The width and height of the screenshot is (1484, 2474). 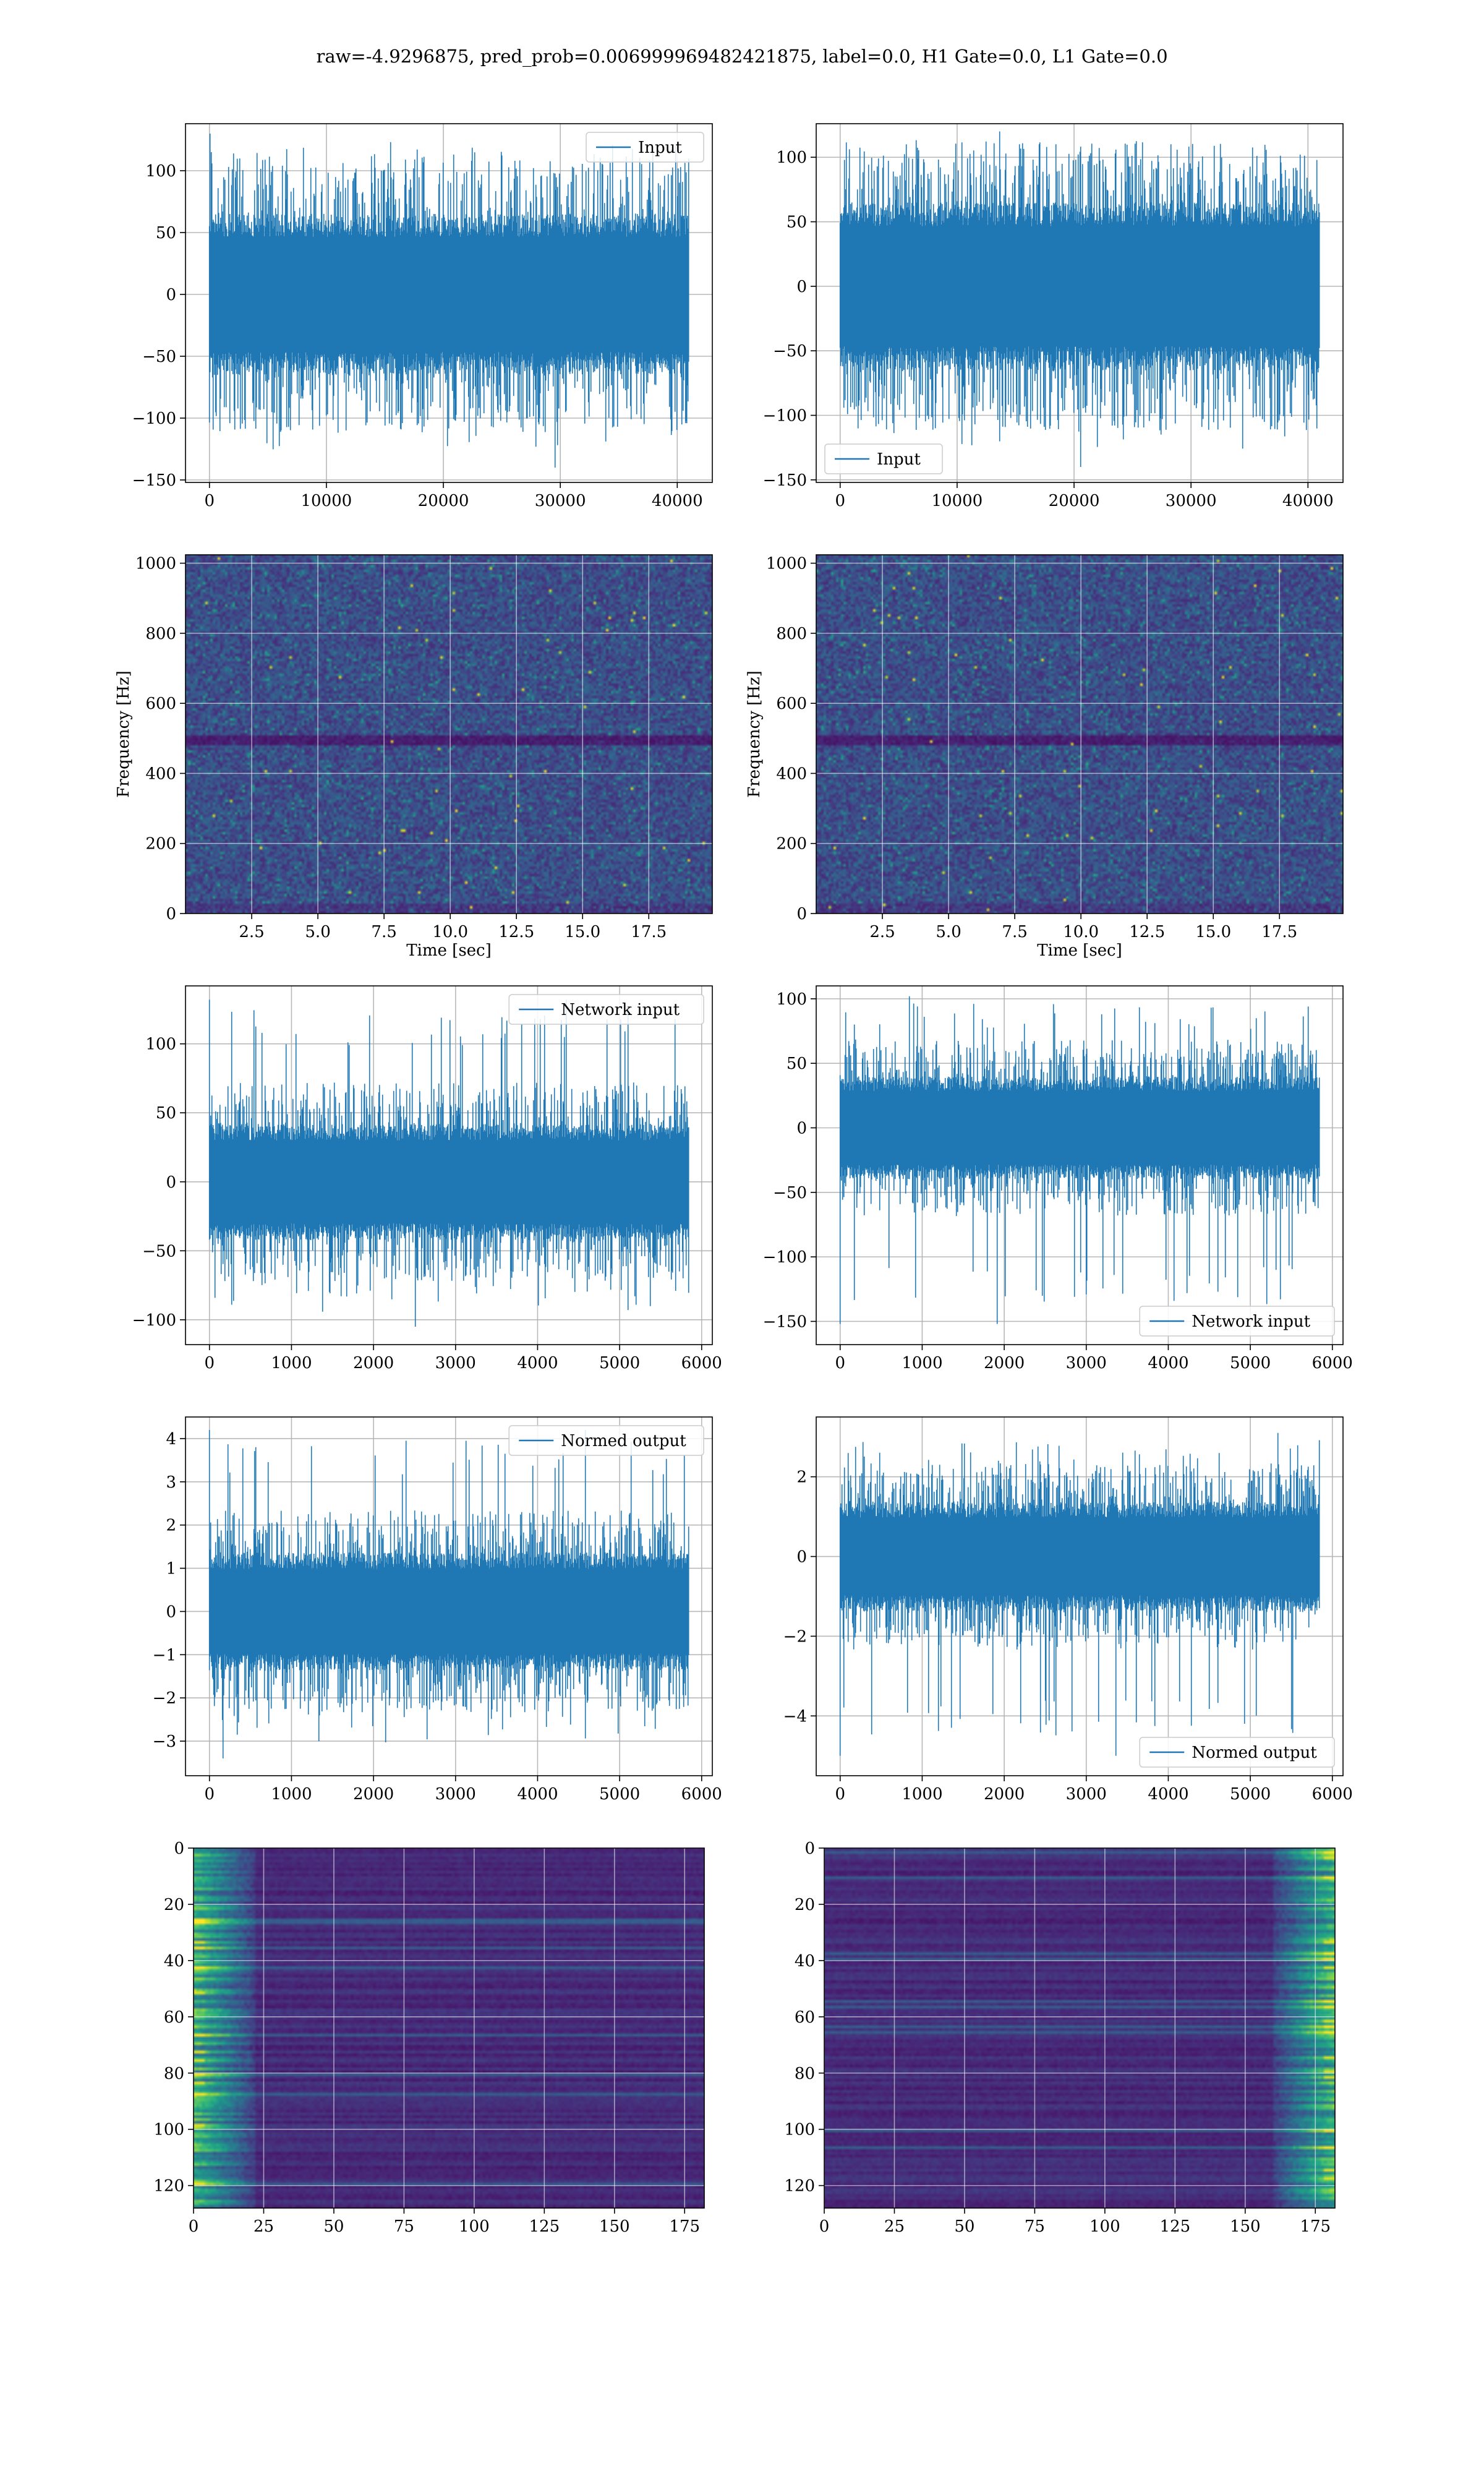 I want to click on y-tick-label: 4, so click(x=171, y=1440).